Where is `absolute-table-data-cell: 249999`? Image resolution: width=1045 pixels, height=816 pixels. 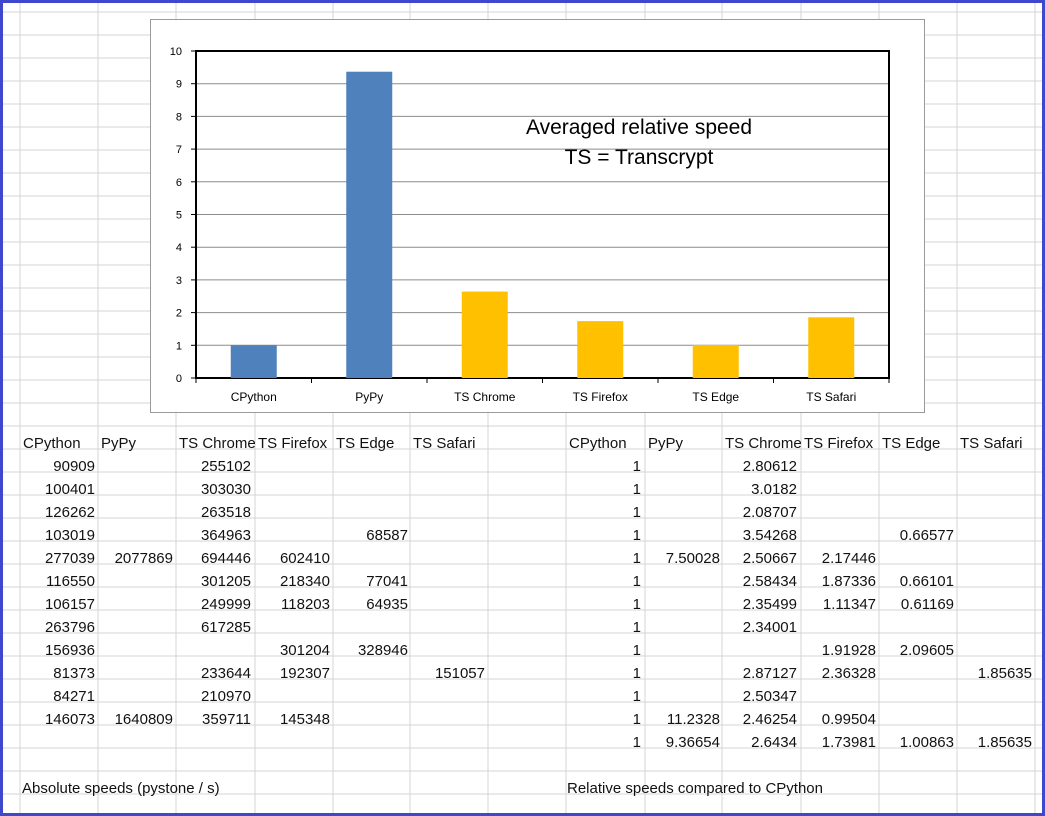 absolute-table-data-cell: 249999 is located at coordinates (225, 604).